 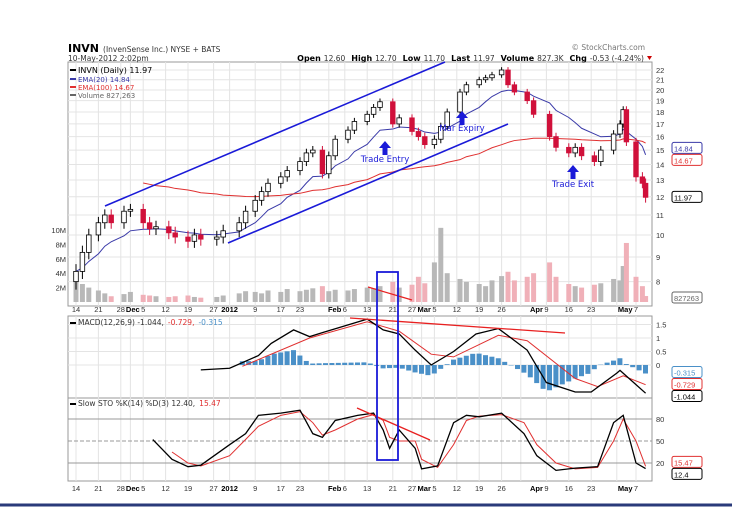 I want to click on quote-chg: -0.53 (-4.24%), so click(x=617, y=58).